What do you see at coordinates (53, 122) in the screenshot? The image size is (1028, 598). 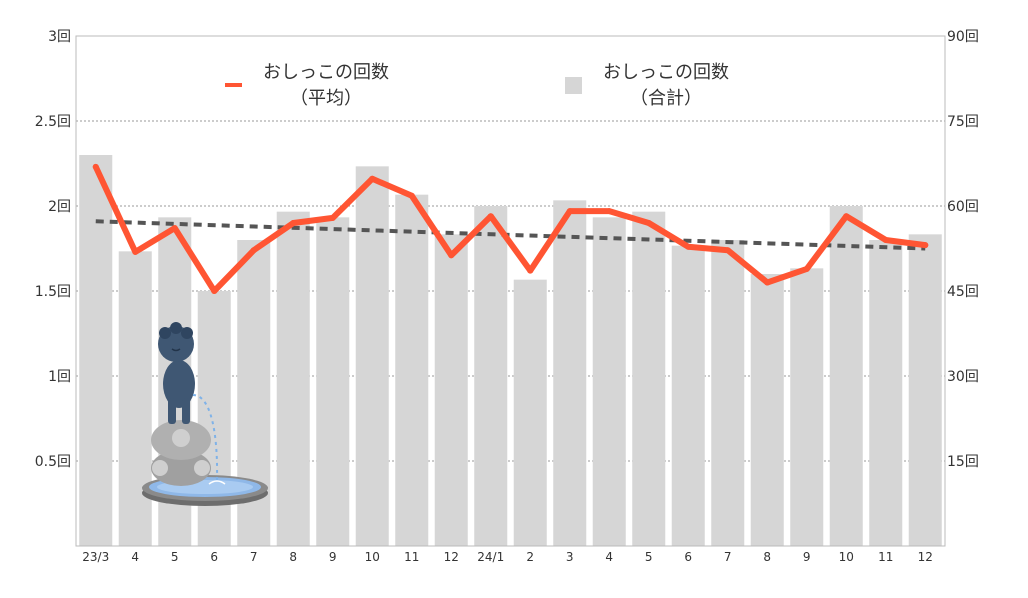 I see `y-left-tick-4: 2.5回` at bounding box center [53, 122].